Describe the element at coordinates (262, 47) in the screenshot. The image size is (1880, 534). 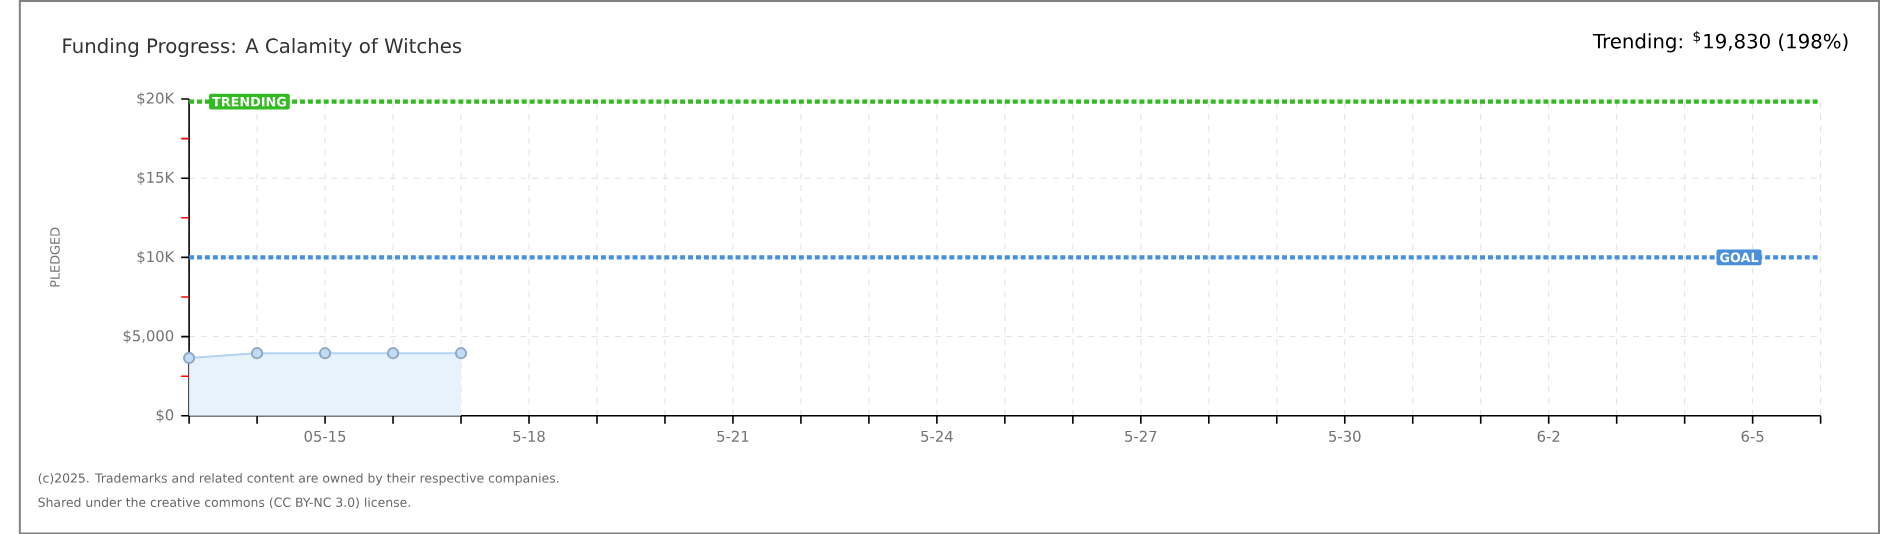
I see `chart-title: Funding Progress: A Calamity of Witches` at that location.